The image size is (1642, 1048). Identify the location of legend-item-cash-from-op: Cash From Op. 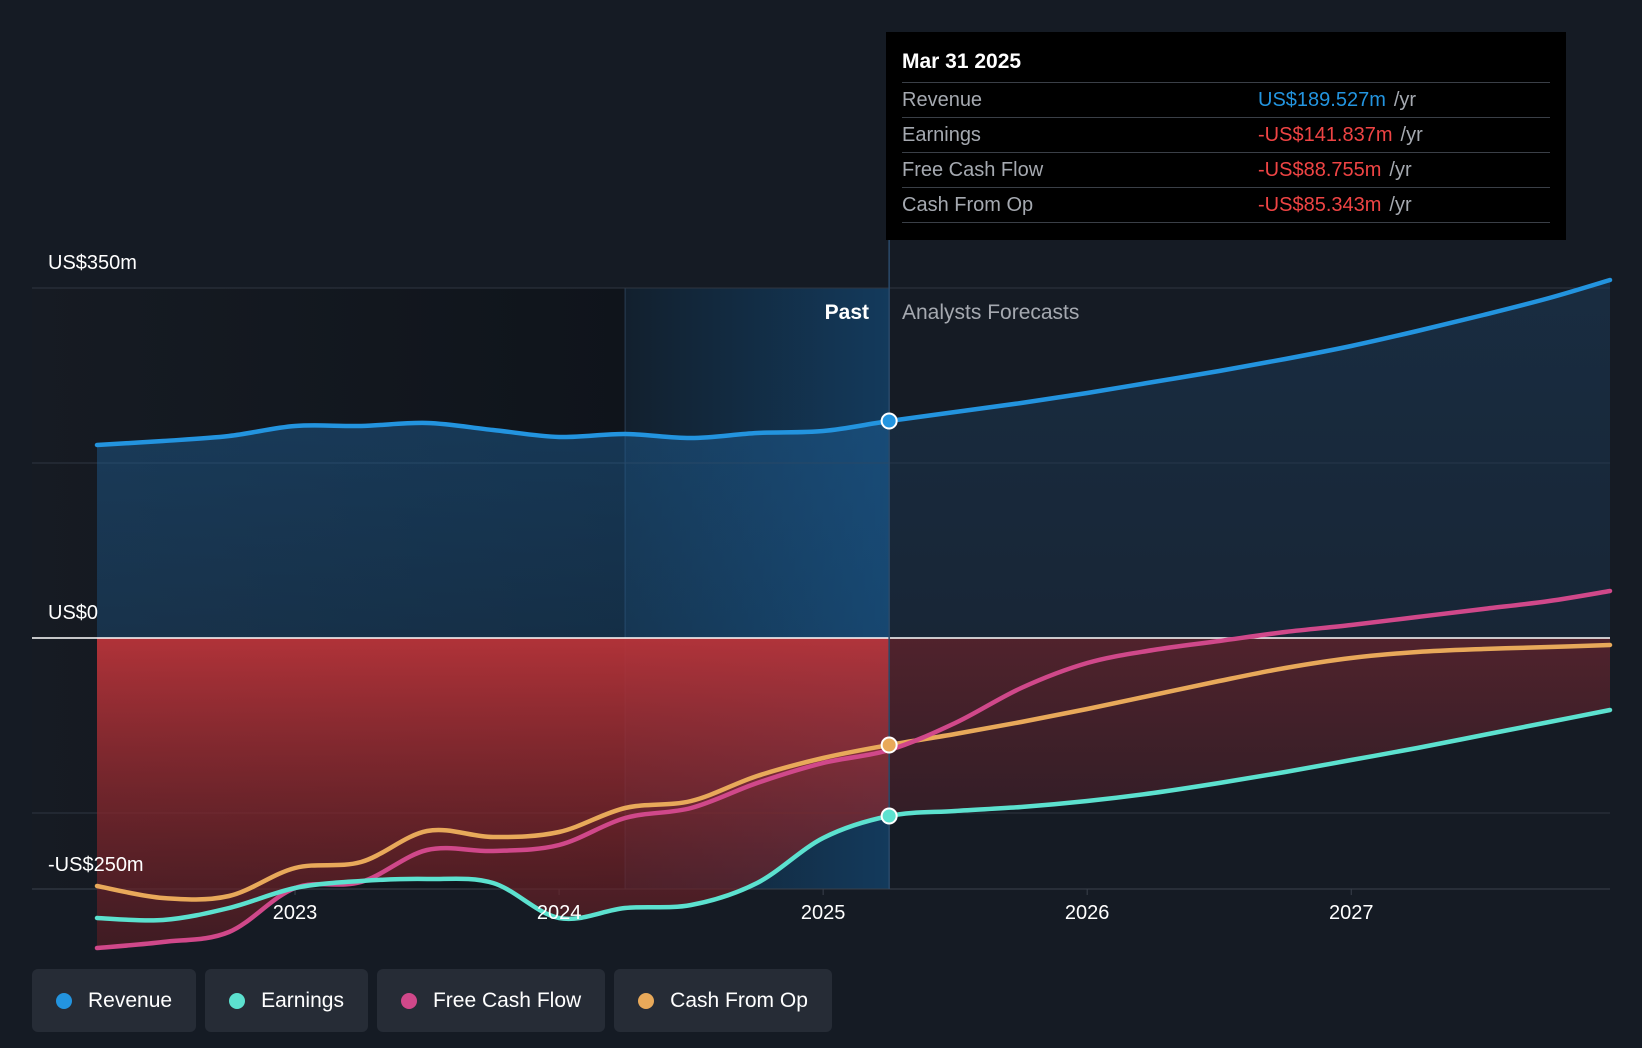
(723, 1000).